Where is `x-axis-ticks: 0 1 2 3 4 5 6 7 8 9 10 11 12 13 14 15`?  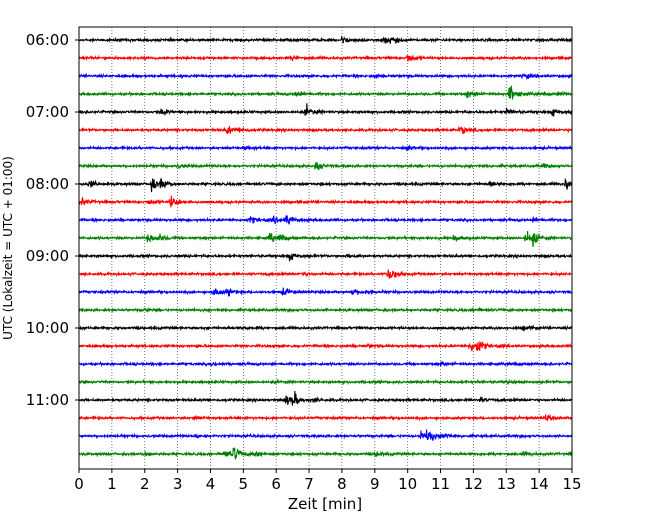
x-axis-ticks: 0 1 2 3 4 5 6 7 8 9 10 11 12 13 14 15 is located at coordinates (328, 481).